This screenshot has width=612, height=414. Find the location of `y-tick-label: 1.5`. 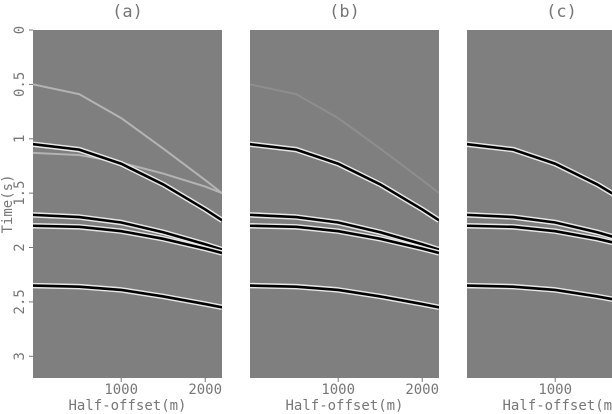

y-tick-label: 1.5 is located at coordinates (20, 192).